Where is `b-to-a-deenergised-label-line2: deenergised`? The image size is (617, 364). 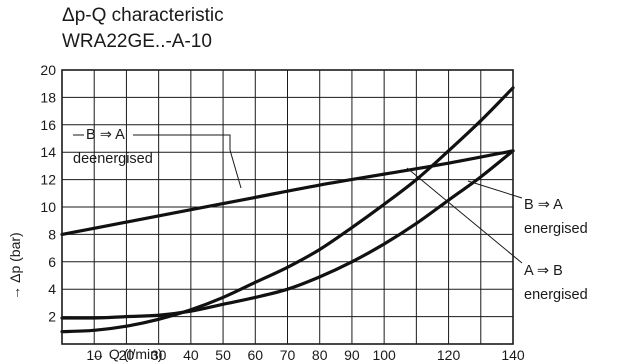
b-to-a-deenergised-label-line2: deenergised is located at coordinates (113, 159).